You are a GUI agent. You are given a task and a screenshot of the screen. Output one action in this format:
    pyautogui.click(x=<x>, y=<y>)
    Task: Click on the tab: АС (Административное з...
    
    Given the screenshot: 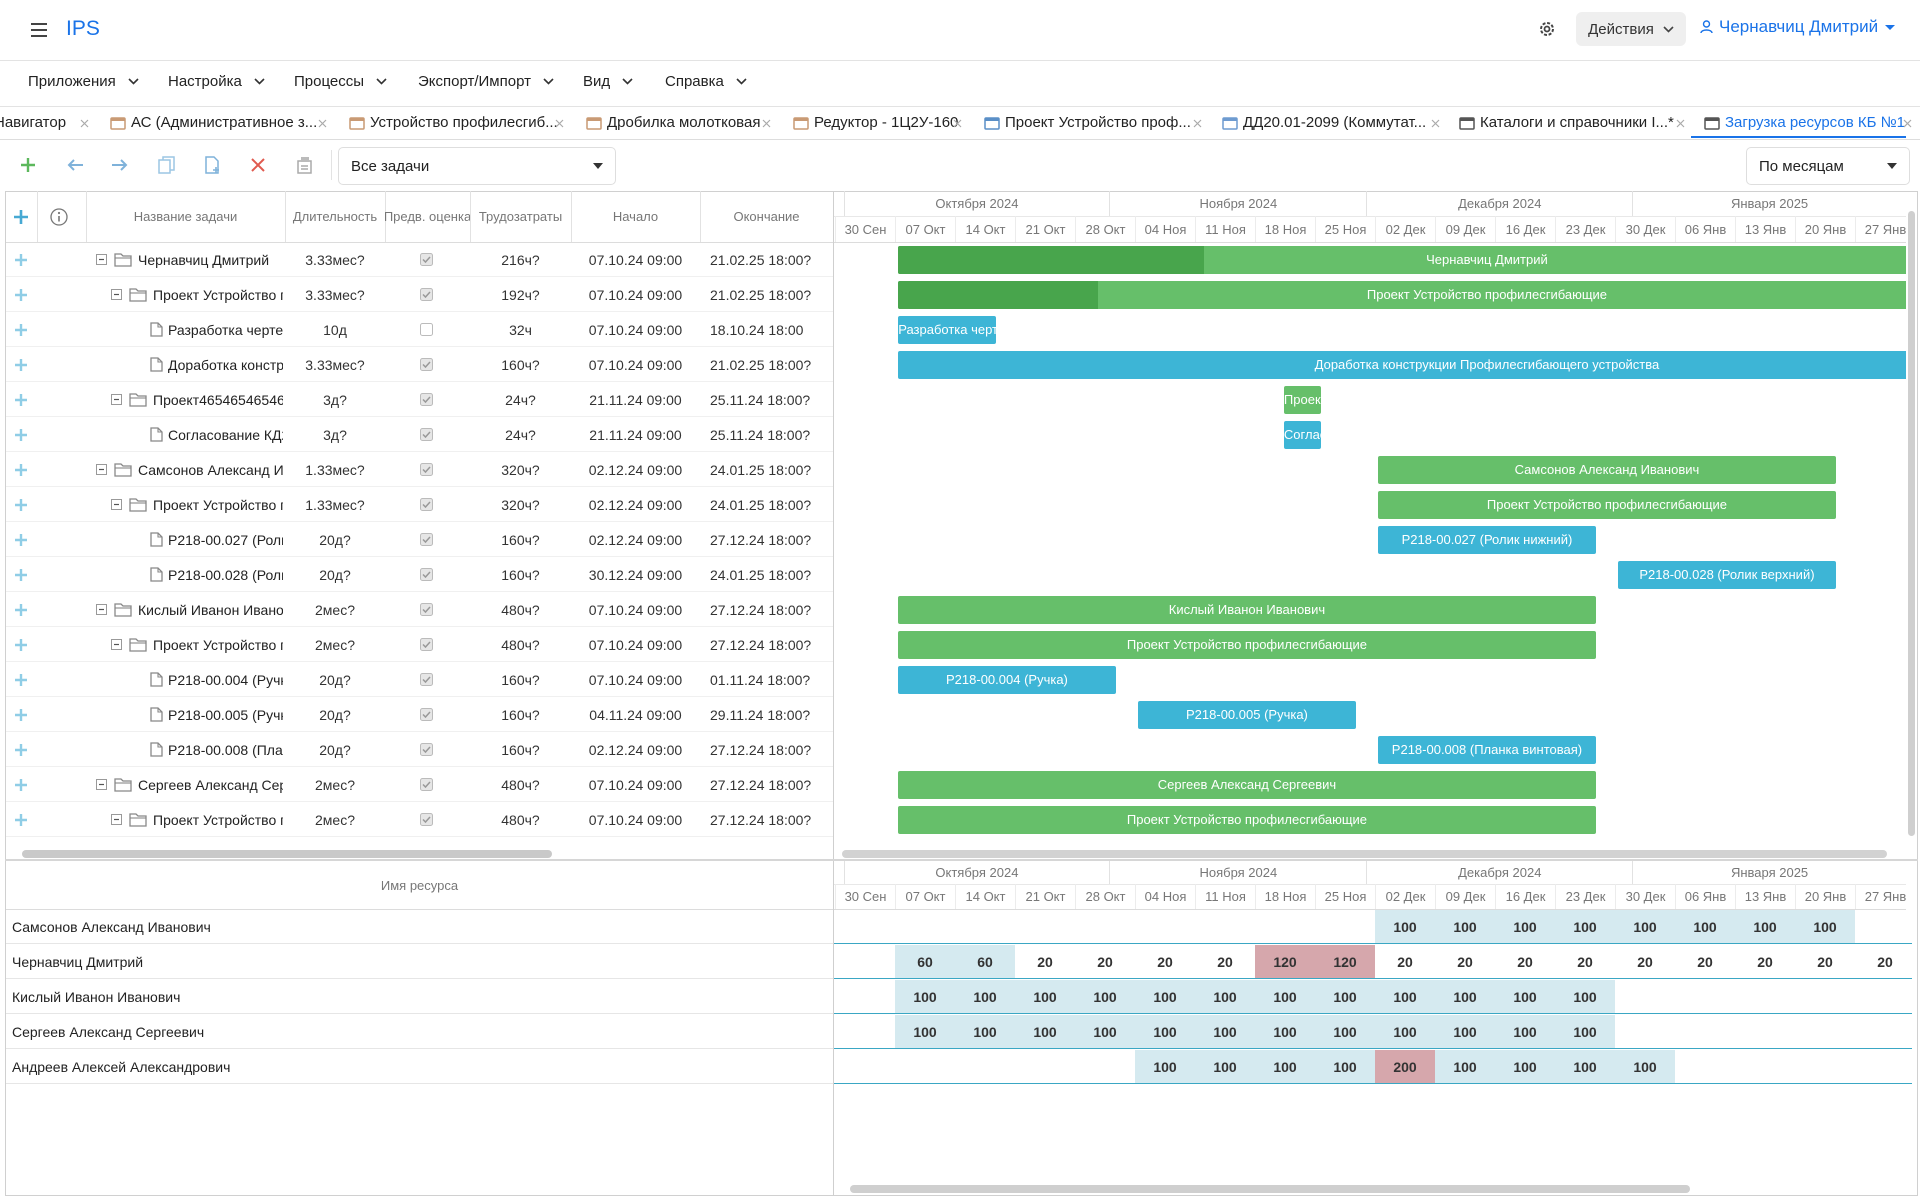 What is the action you would take?
    pyautogui.click(x=224, y=122)
    